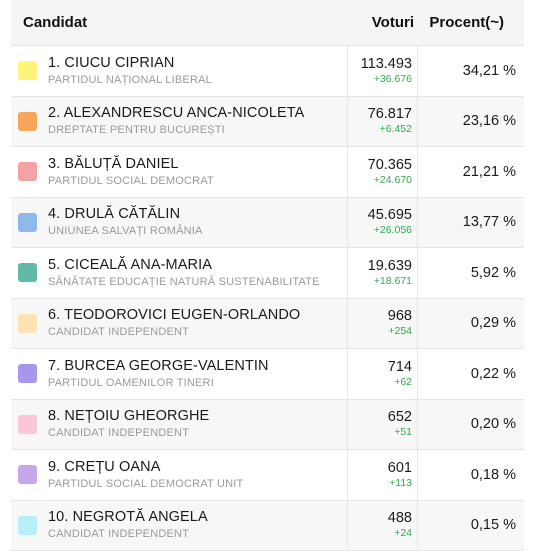 The image size is (534, 551). What do you see at coordinates (125, 214) in the screenshot?
I see `candidate-name: 4. DRULĂ CĂTĂLIN` at bounding box center [125, 214].